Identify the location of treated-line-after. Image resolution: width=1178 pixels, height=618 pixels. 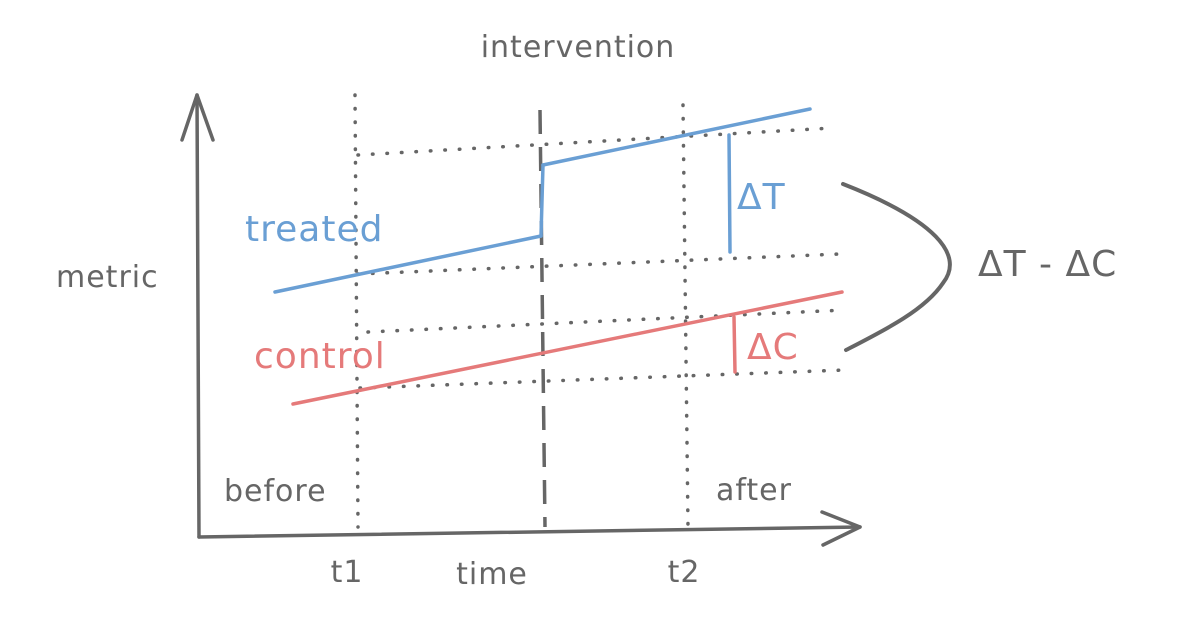
(676, 137).